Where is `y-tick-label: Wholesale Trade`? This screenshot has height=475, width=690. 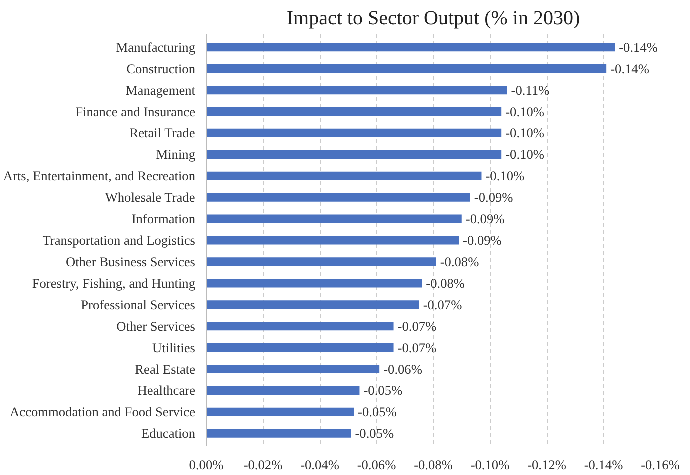
y-tick-label: Wholesale Trade is located at coordinates (150, 198).